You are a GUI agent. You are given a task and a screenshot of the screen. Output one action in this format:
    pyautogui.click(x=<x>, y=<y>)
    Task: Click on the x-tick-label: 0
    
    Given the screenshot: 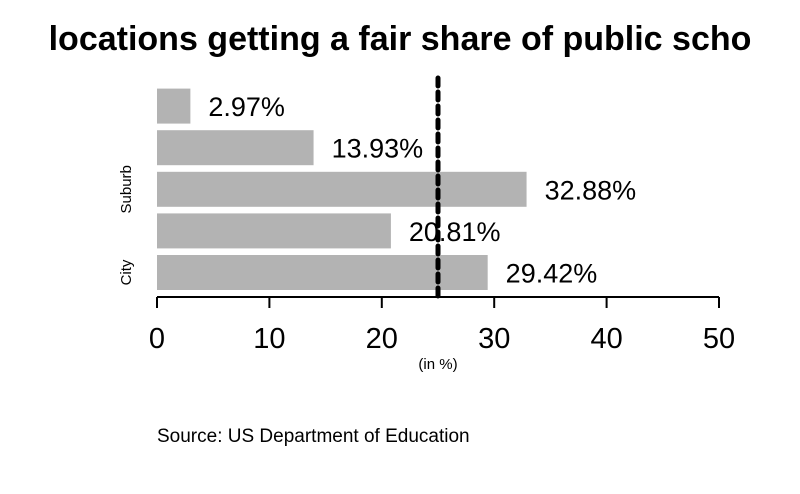 What is the action you would take?
    pyautogui.click(x=157, y=339)
    